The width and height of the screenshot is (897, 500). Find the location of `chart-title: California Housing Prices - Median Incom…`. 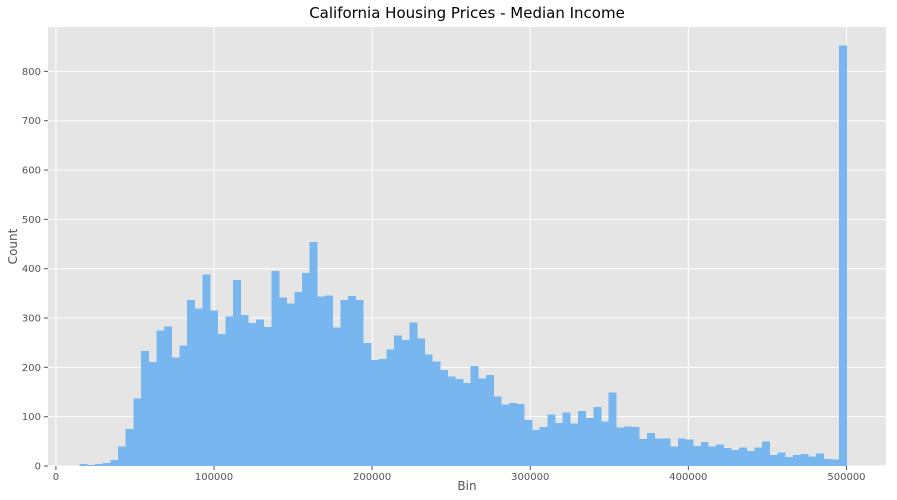

chart-title: California Housing Prices - Median Incom… is located at coordinates (467, 13).